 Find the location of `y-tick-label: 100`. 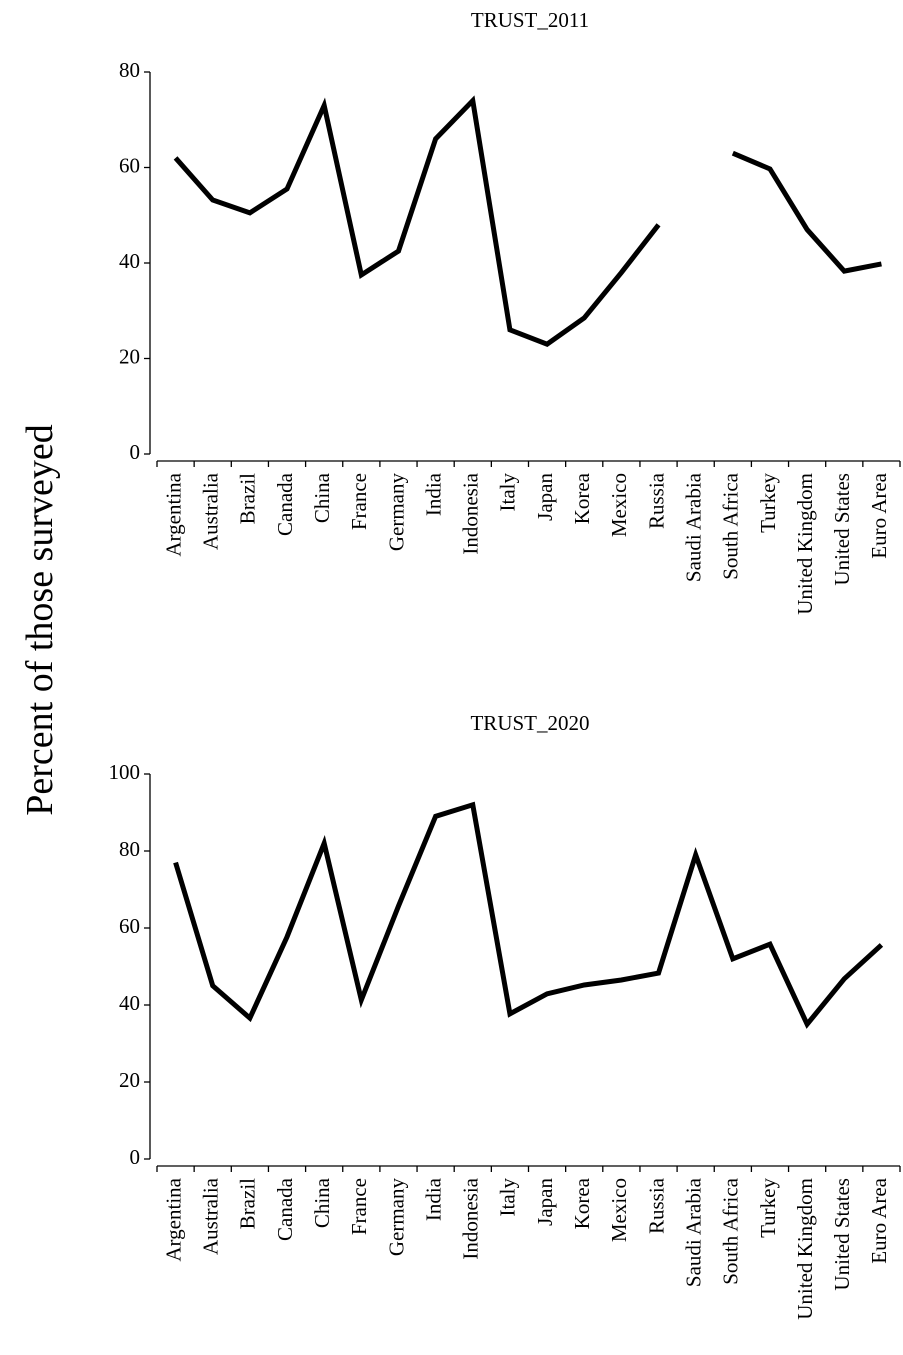

y-tick-label: 100 is located at coordinates (125, 772).